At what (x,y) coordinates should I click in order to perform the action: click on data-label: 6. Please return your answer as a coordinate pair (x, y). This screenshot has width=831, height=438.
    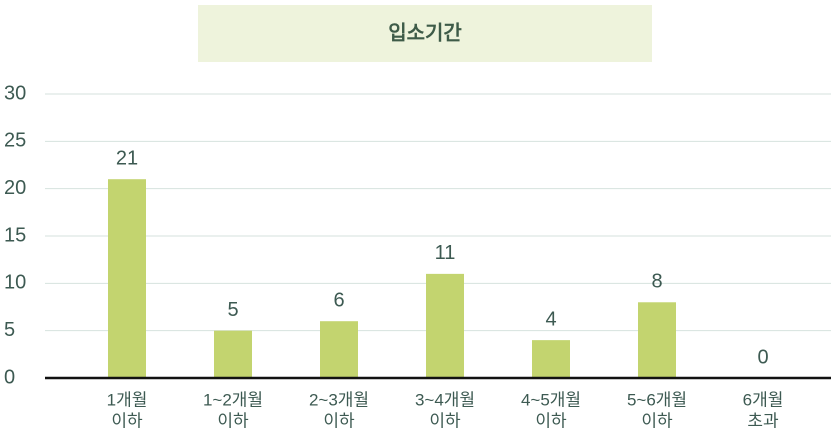
    Looking at the image, I should click on (338, 300).